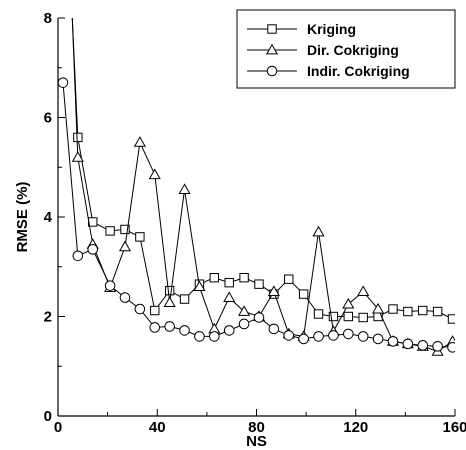 The width and height of the screenshot is (466, 450). What do you see at coordinates (48, 18) in the screenshot?
I see `y-tick-label: 8` at bounding box center [48, 18].